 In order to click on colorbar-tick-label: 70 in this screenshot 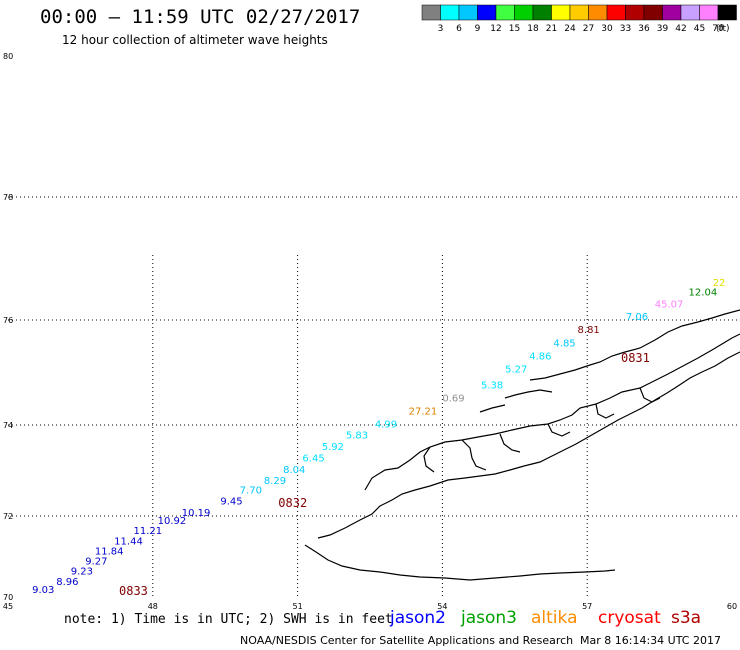, I will do `click(718, 29)`.